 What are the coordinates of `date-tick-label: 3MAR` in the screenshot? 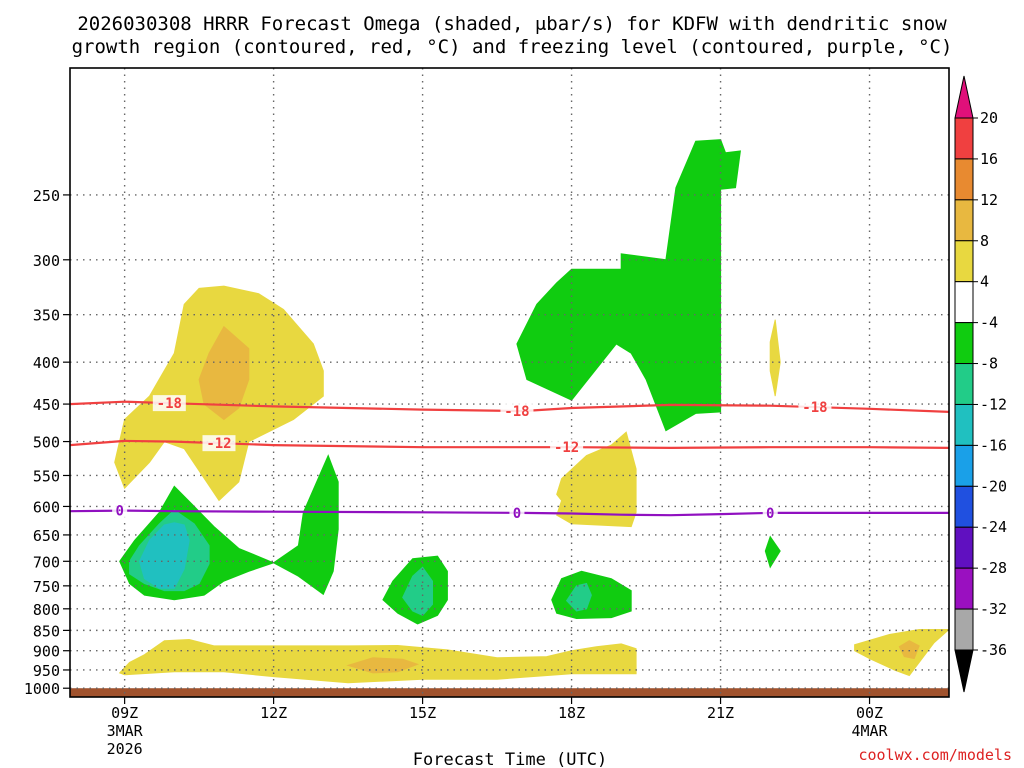 It's located at (125, 731).